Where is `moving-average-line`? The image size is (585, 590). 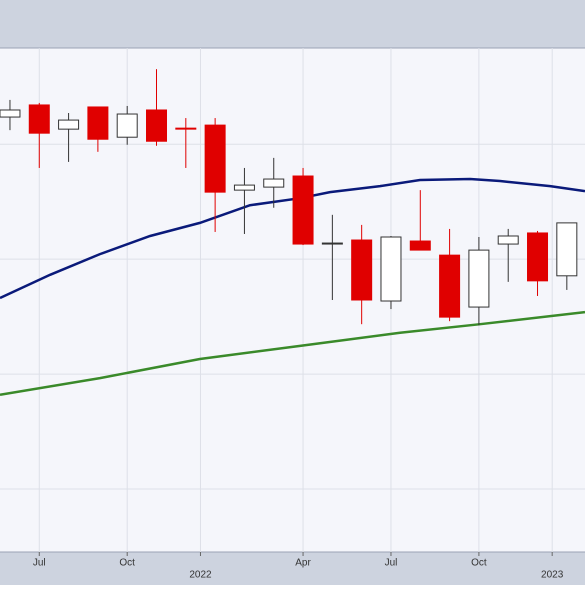 moving-average-line is located at coordinates (292, 353).